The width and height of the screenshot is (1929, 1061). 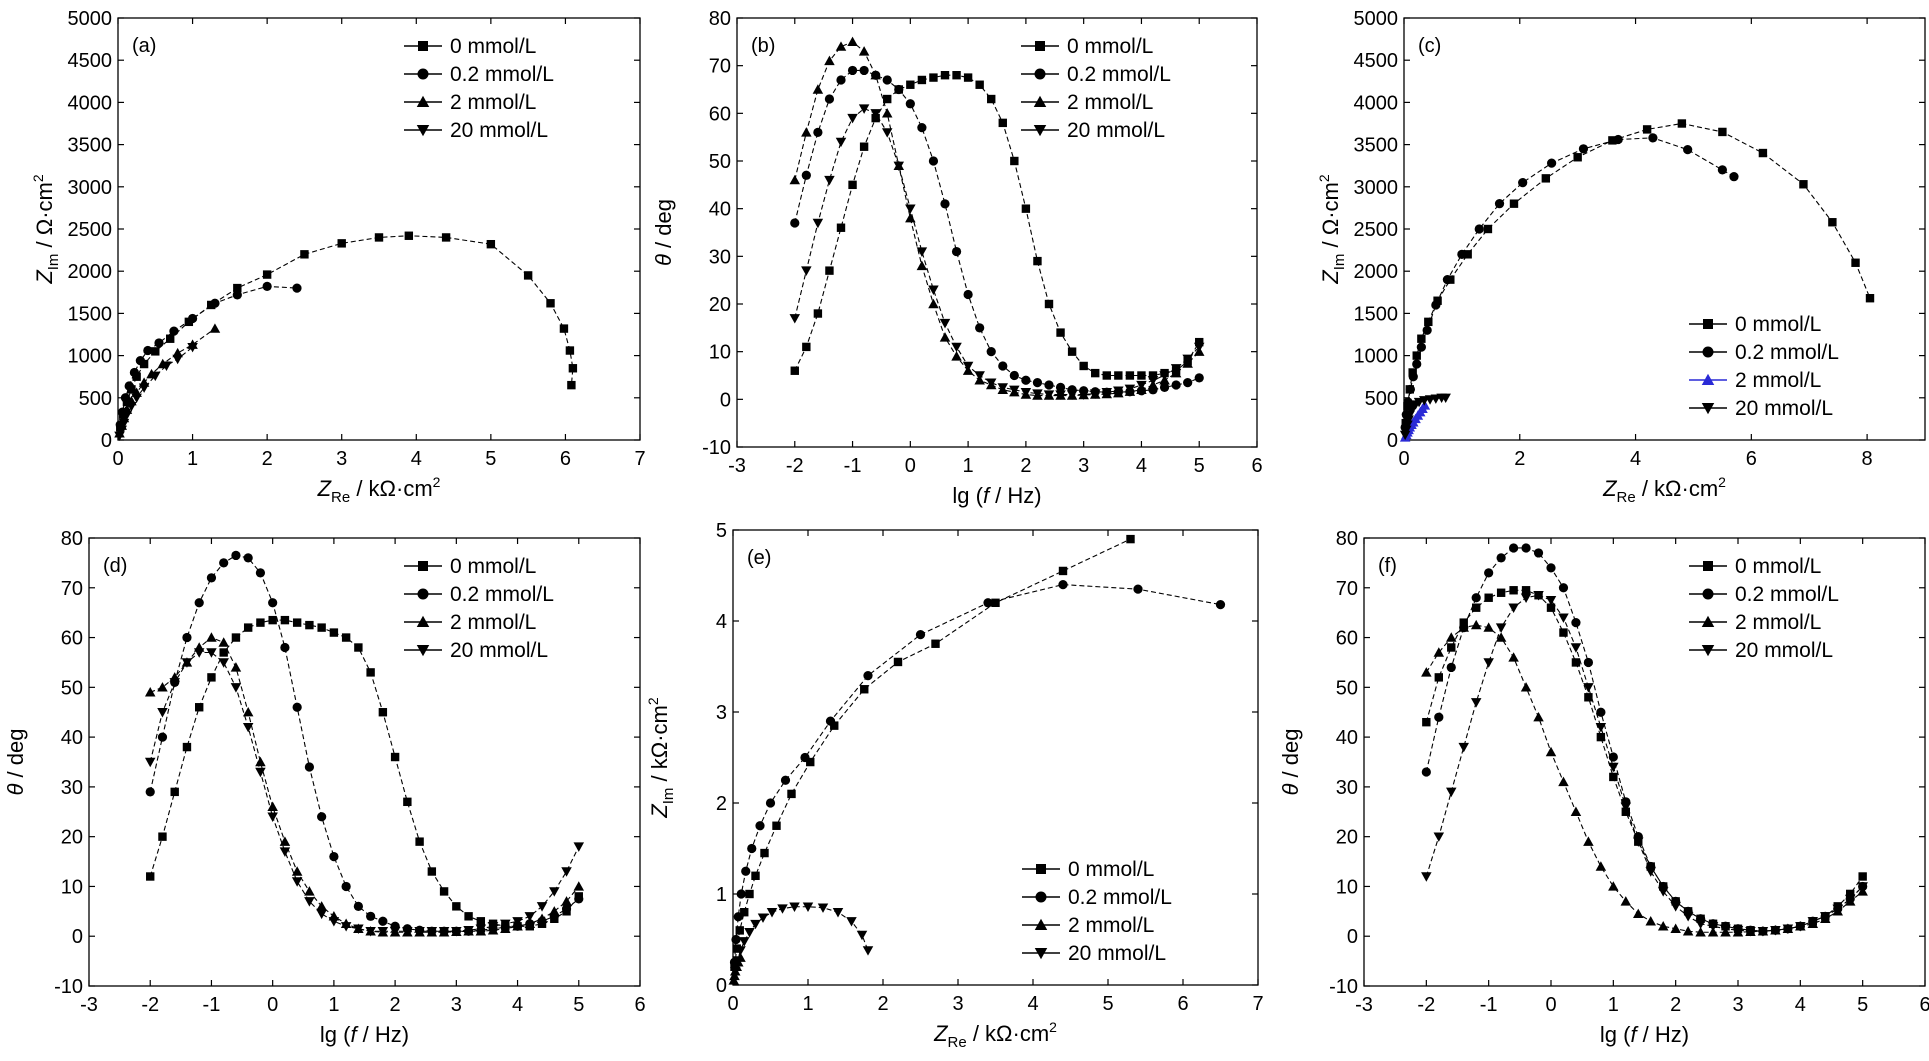 What do you see at coordinates (639, 1005) in the screenshot?
I see `x-tick-label: 6` at bounding box center [639, 1005].